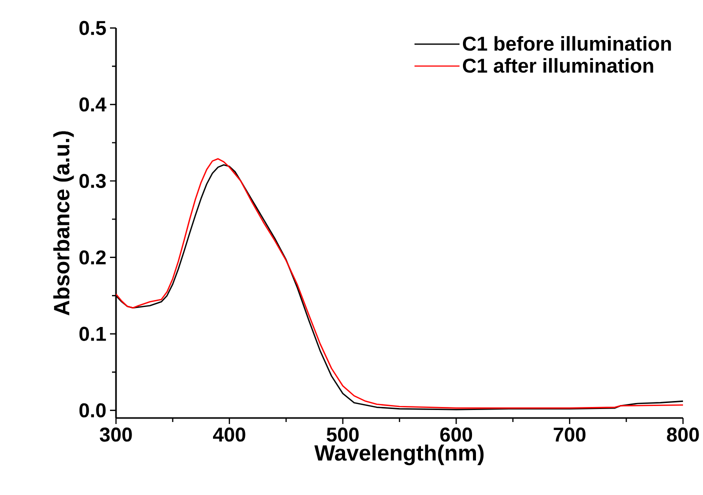  I want to click on y-tick-label: 0.4, so click(92, 104).